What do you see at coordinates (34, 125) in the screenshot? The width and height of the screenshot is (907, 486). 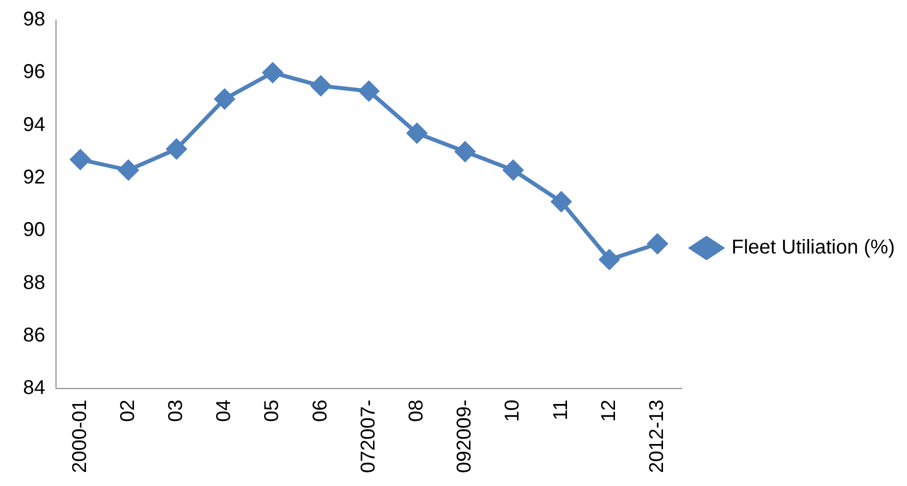 I see `y-tick-label: 94` at bounding box center [34, 125].